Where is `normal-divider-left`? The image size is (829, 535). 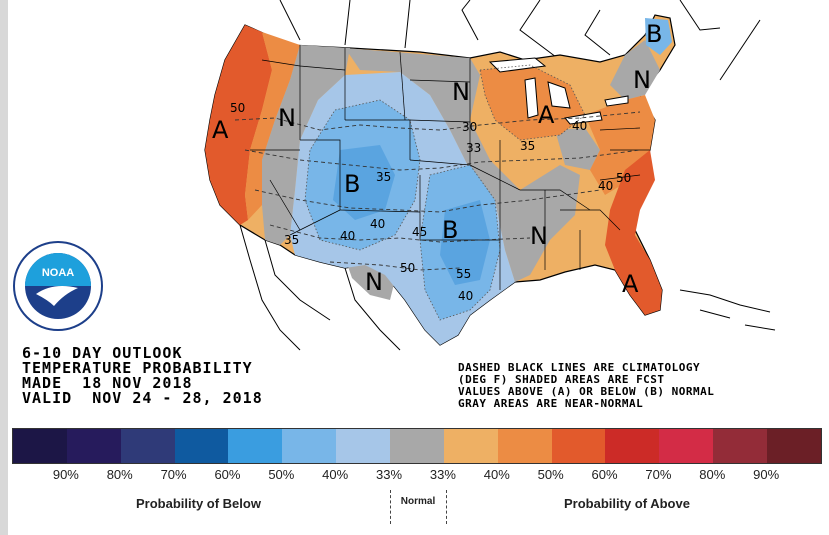 normal-divider-left is located at coordinates (390, 507).